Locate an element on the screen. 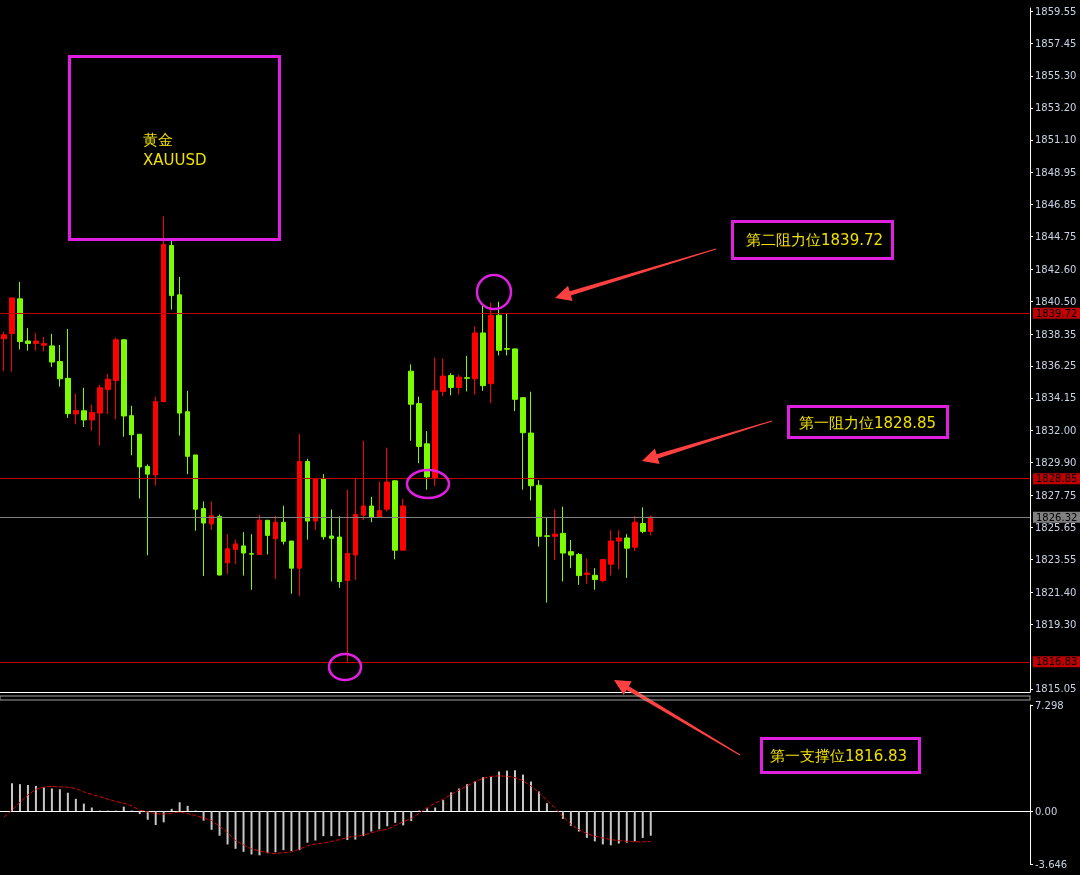 The height and width of the screenshot is (875, 1080). annotation: 黄金 is located at coordinates (158, 140).